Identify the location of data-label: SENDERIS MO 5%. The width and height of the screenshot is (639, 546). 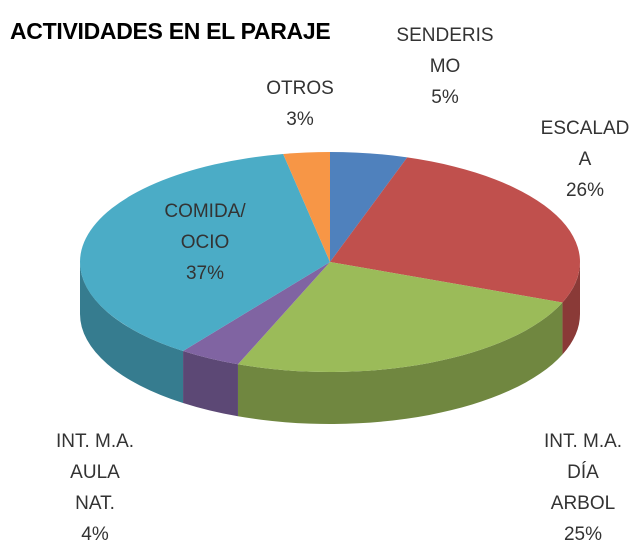
(445, 66).